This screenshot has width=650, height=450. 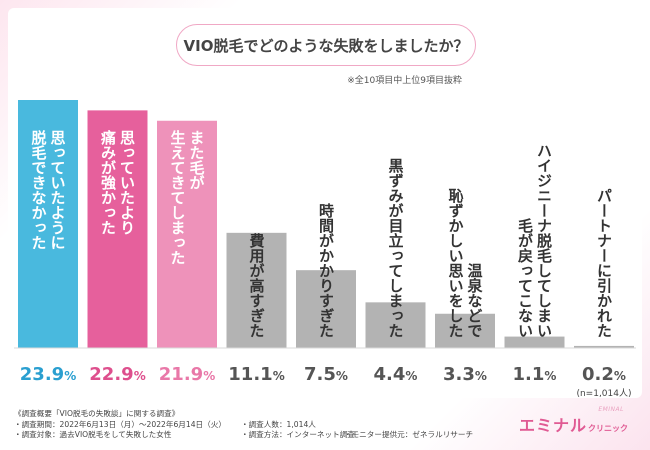 I want to click on category-label-3-1: また毛が, so click(x=197, y=160).